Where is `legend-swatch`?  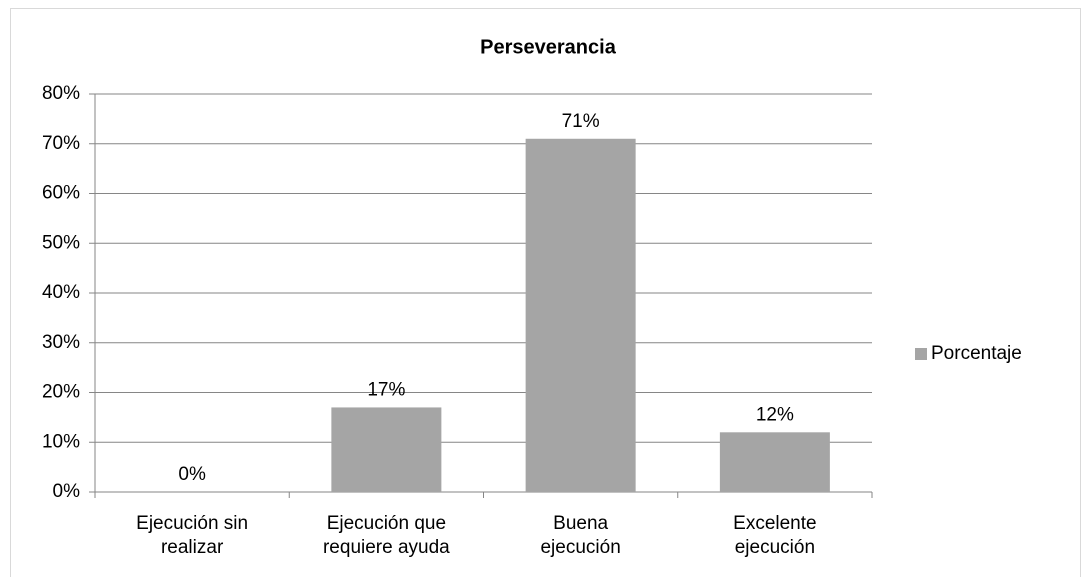
legend-swatch is located at coordinates (921, 354).